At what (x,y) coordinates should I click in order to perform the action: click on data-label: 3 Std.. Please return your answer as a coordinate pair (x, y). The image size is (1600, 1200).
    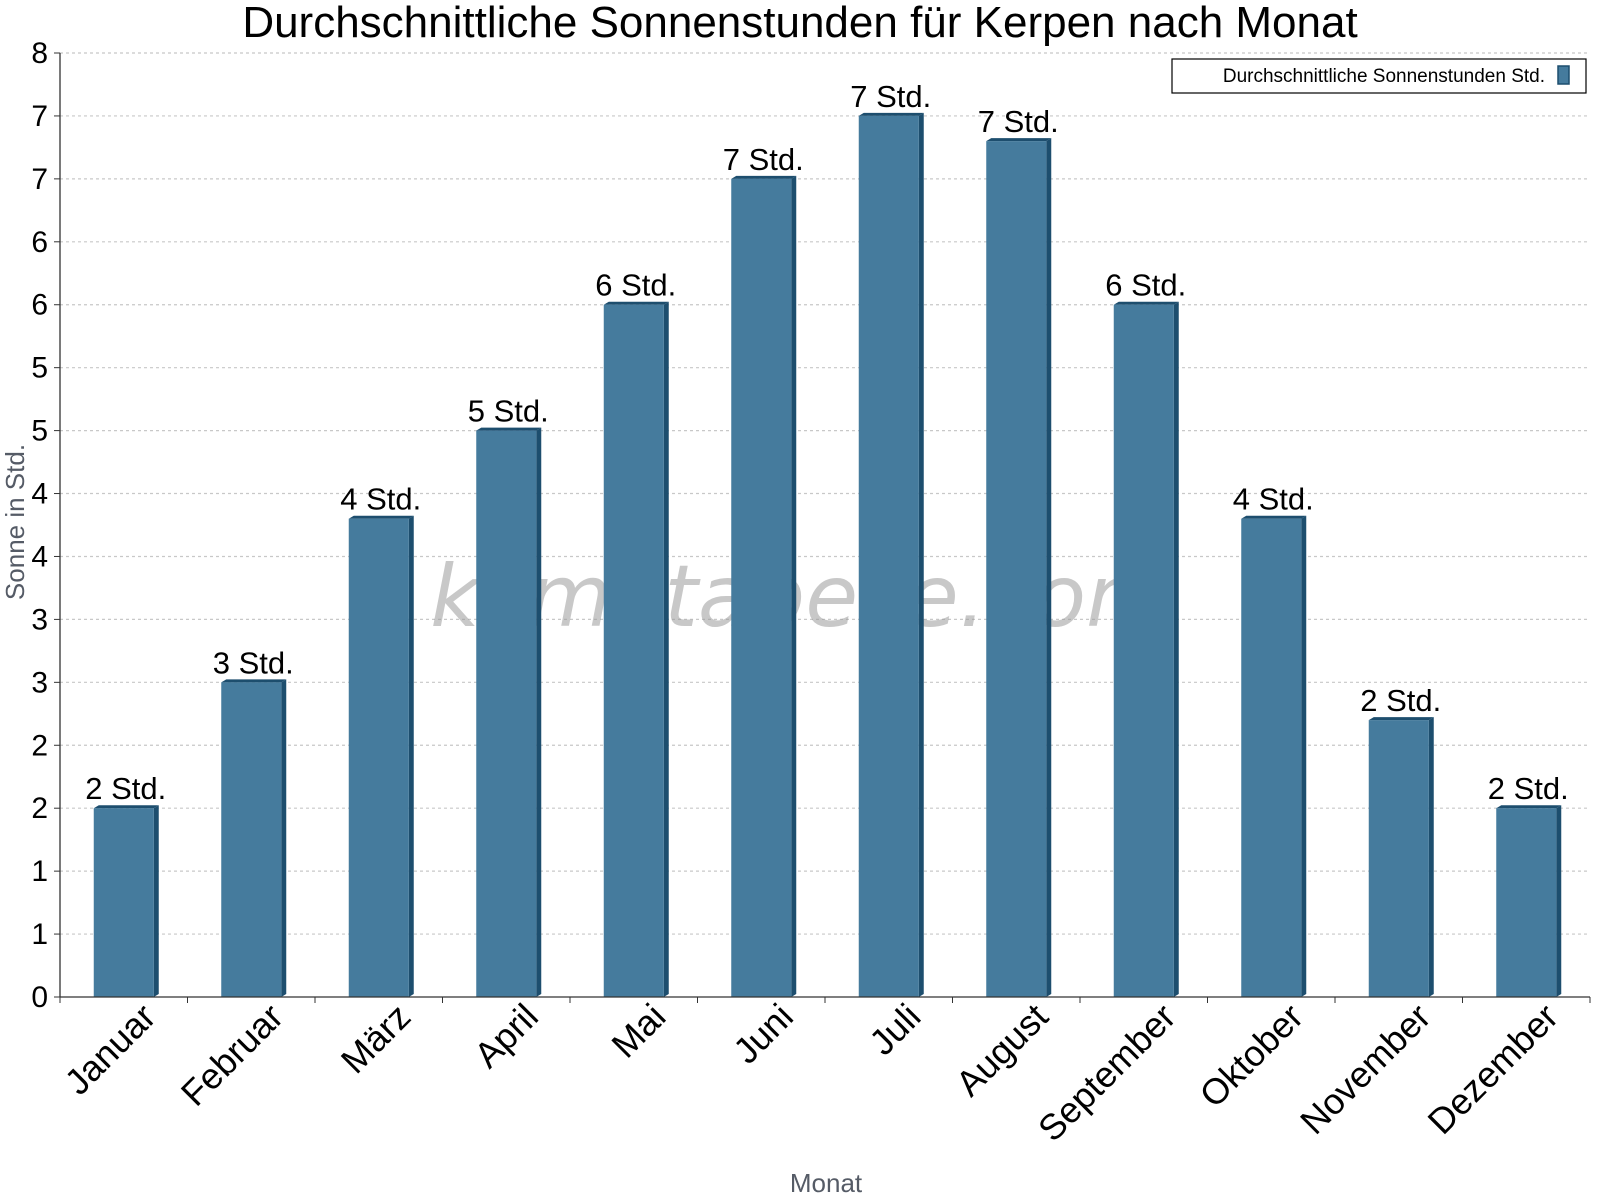
    Looking at the image, I should click on (253, 662).